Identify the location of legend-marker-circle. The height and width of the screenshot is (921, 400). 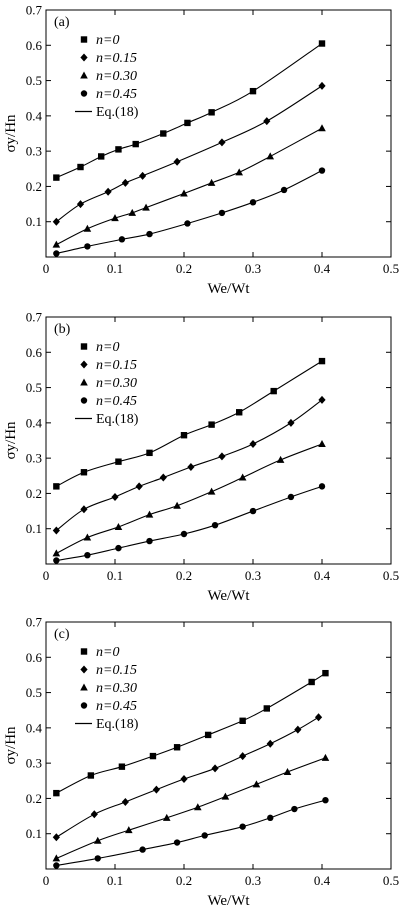
(84, 93).